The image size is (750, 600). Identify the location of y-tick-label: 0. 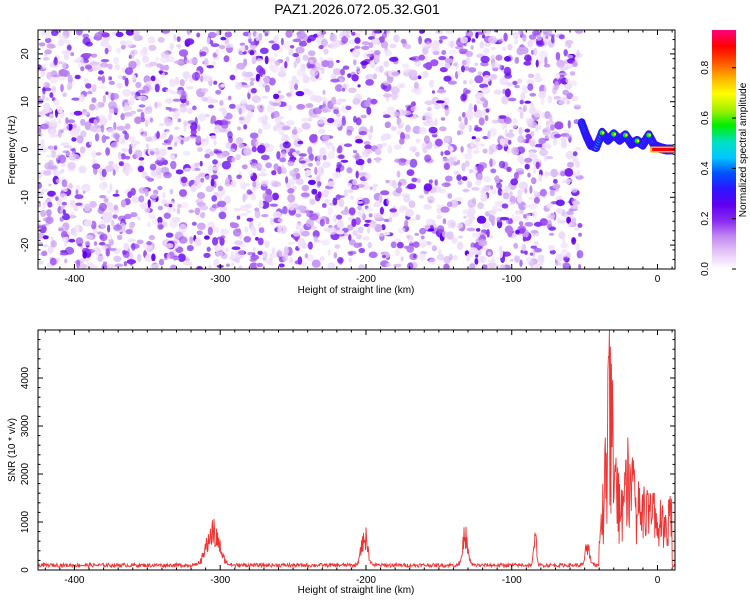
(25, 149).